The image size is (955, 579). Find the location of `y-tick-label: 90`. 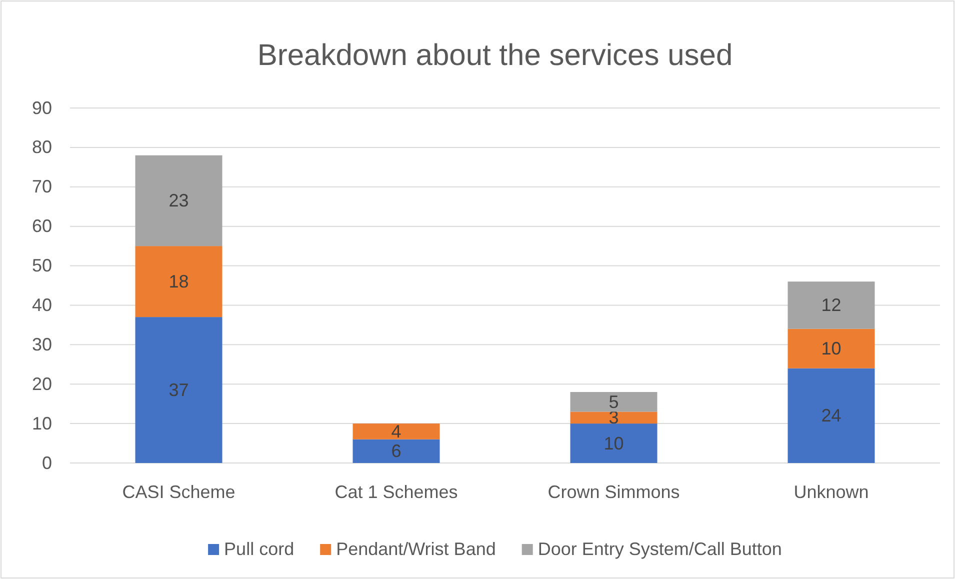

y-tick-label: 90 is located at coordinates (42, 108).